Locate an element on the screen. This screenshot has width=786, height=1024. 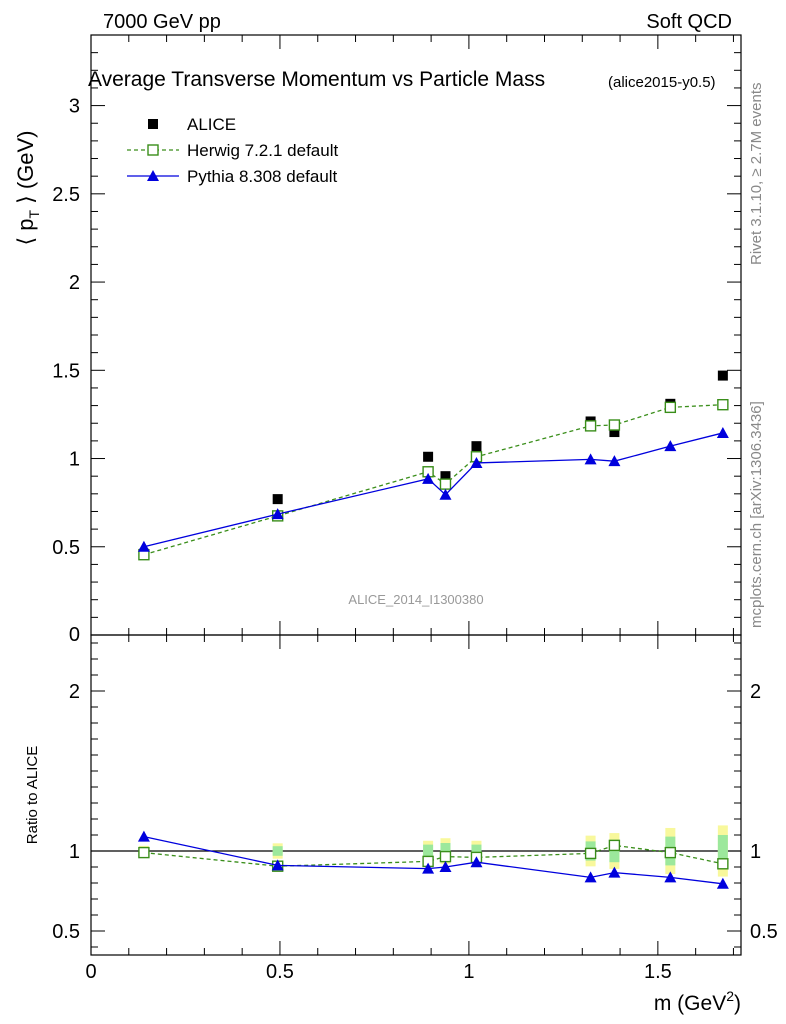
x-tick-label: 0 is located at coordinates (90, 972).